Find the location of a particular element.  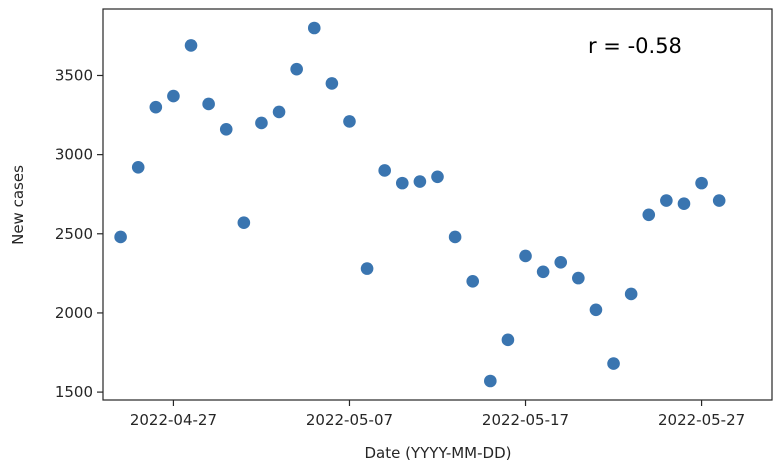

y-tick-label: 3500 is located at coordinates (74, 75).